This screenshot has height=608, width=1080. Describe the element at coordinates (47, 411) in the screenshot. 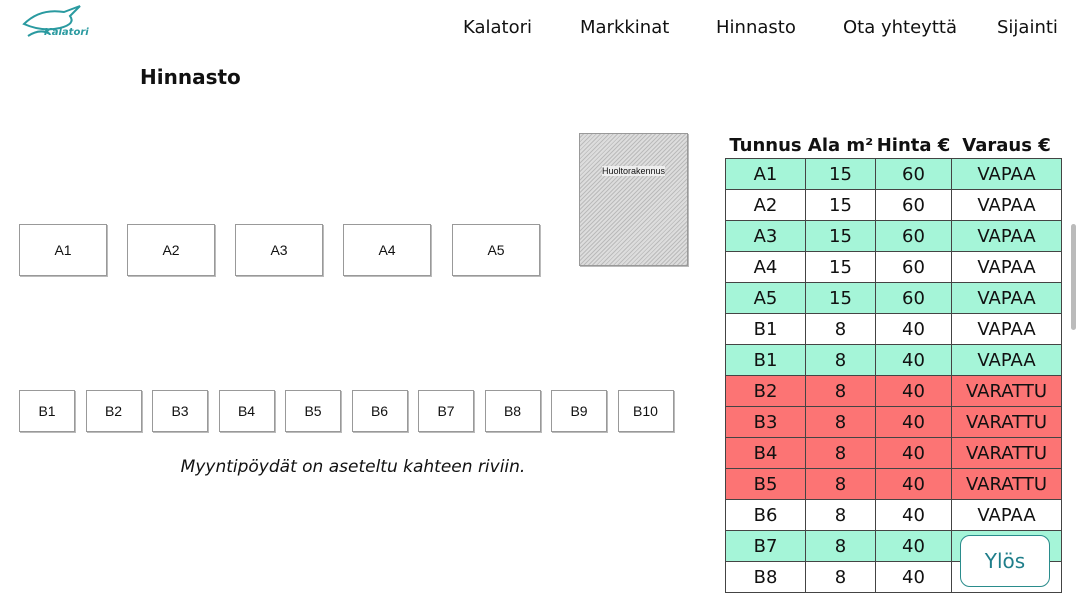

I see `stall: B1` at that location.